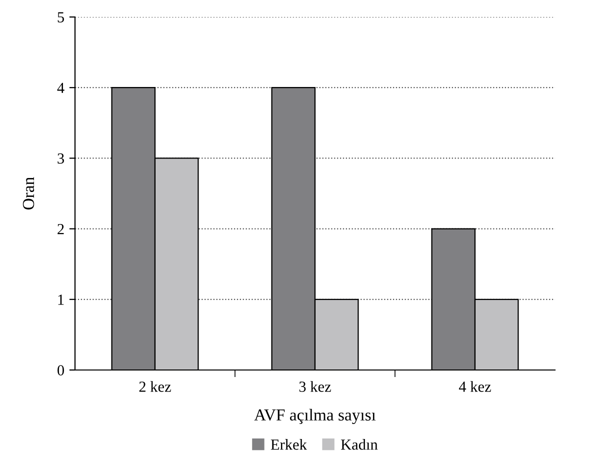 The image size is (594, 465). I want to click on y-tick-label: 4, so click(60, 87).